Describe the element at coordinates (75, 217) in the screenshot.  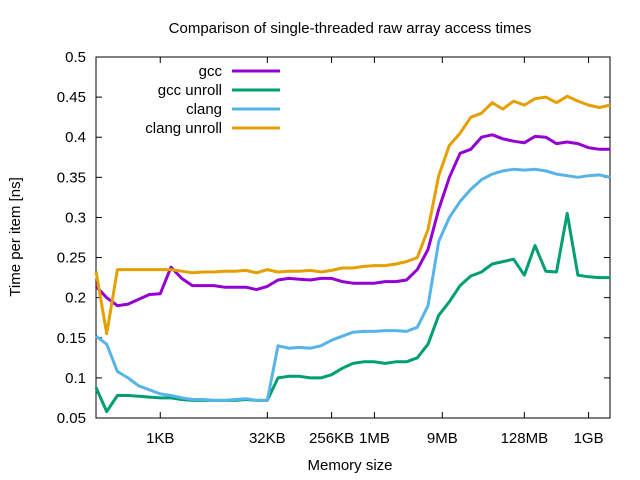
I see `y-tick-label: 0.3` at that location.